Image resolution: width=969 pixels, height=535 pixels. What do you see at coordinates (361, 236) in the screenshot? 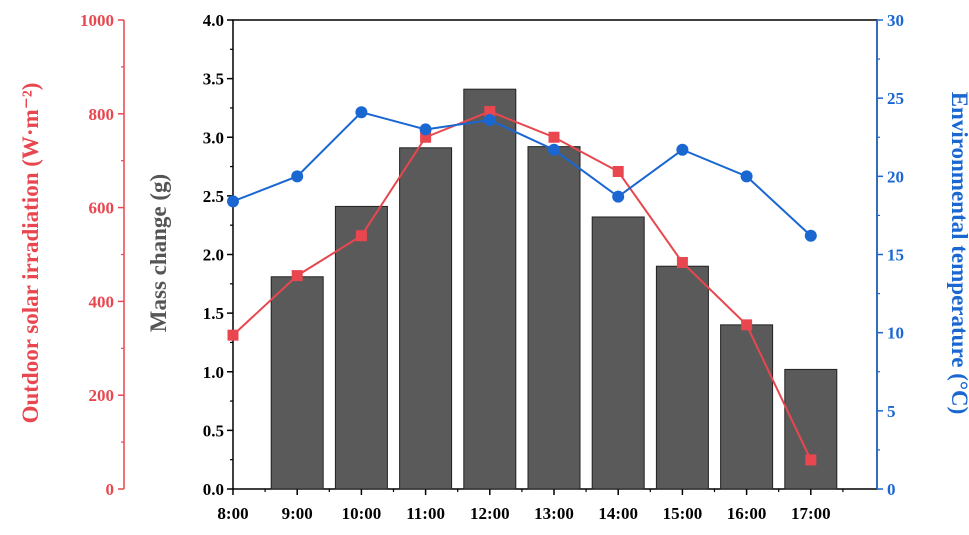
I see `irradiation-point-10:00` at bounding box center [361, 236].